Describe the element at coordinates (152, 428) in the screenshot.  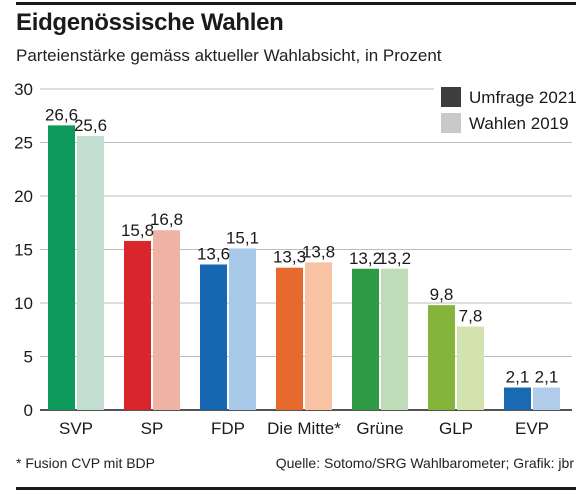
I see `x-tick-label-sp: SP` at that location.